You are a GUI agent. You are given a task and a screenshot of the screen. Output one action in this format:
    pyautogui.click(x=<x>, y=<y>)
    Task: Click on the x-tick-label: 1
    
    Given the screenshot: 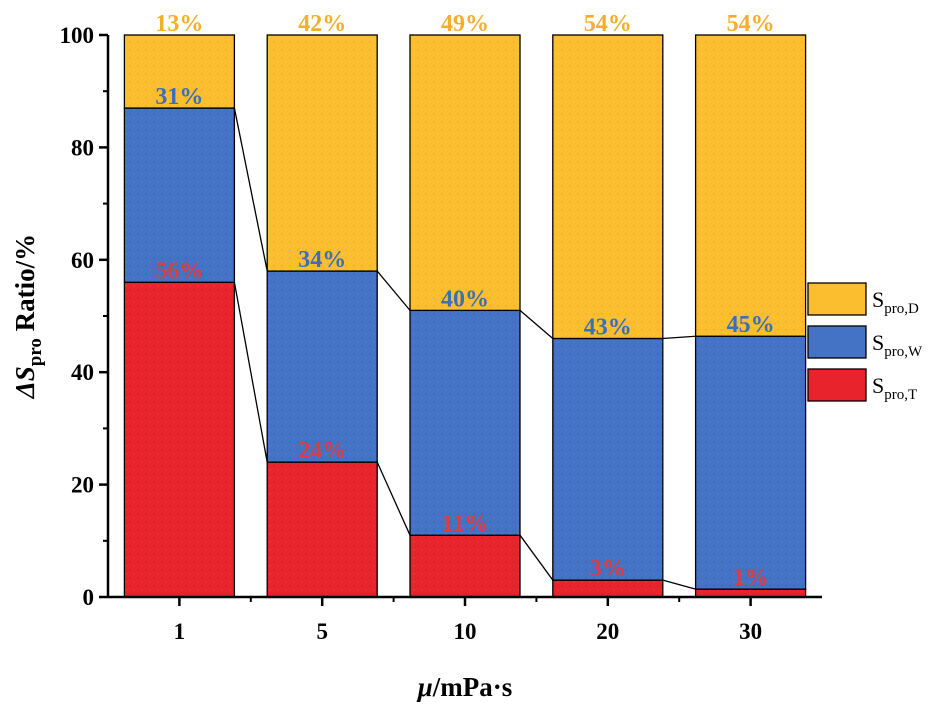 What is the action you would take?
    pyautogui.click(x=180, y=631)
    